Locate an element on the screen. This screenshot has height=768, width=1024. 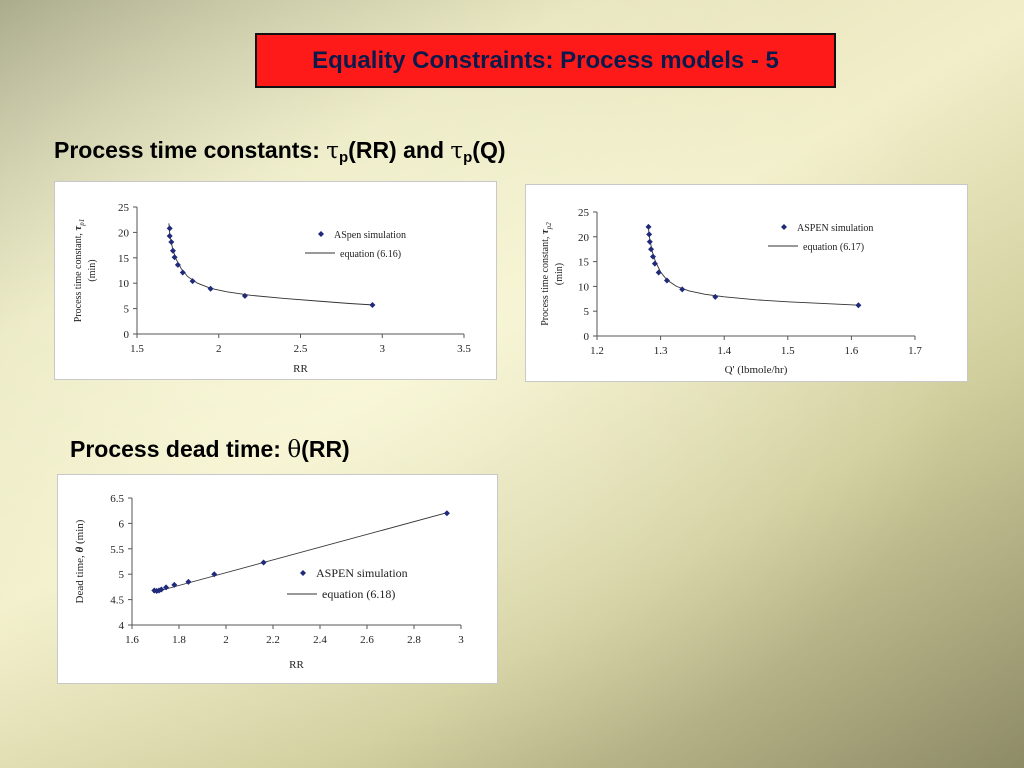
y-axis-label: Process time constant, τp1 is located at coordinates (79, 271).